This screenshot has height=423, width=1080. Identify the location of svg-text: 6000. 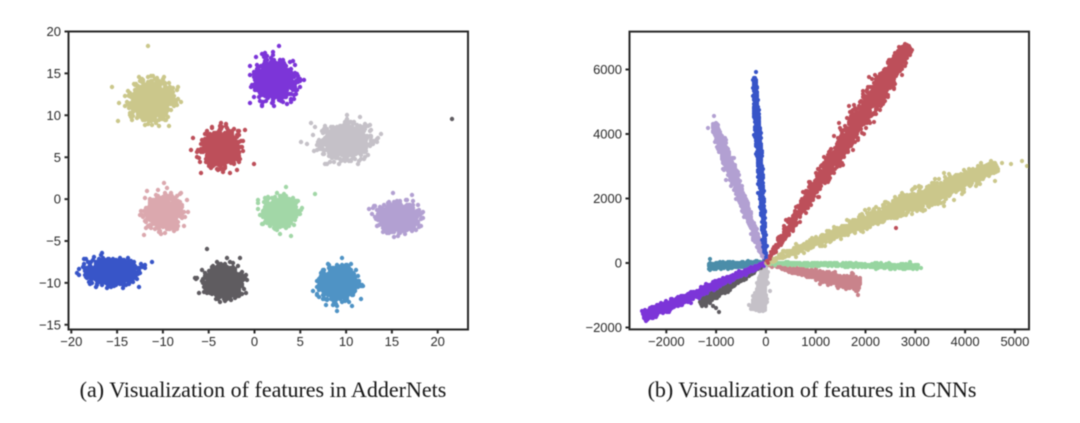
(607, 69).